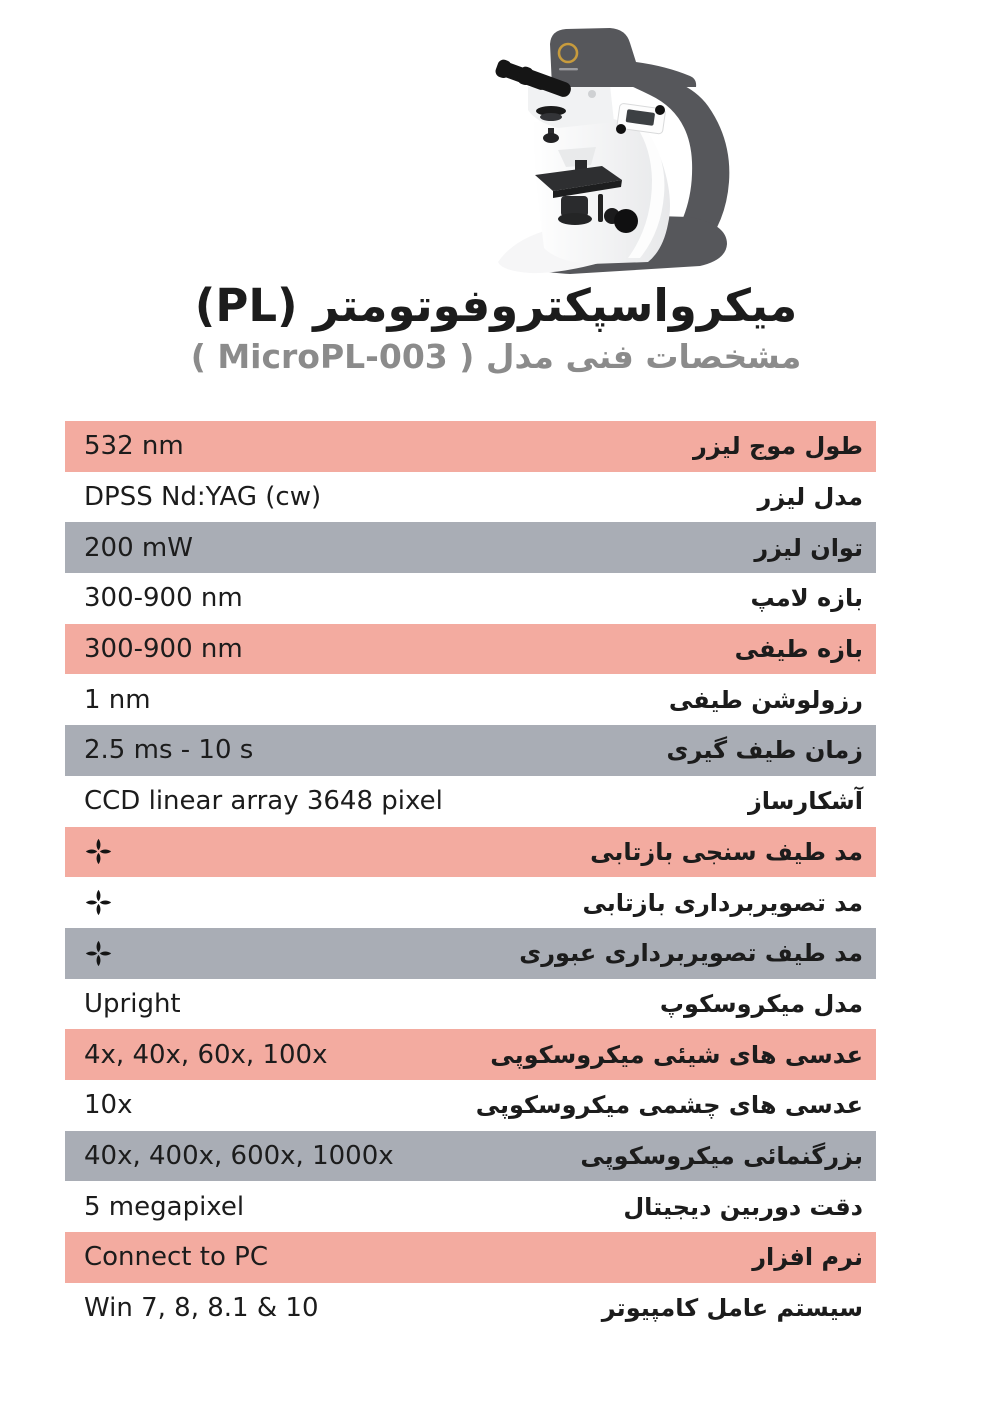  What do you see at coordinates (206, 1054) in the screenshot?
I see `spec-value: 4x, 40x, 60x, 100x` at bounding box center [206, 1054].